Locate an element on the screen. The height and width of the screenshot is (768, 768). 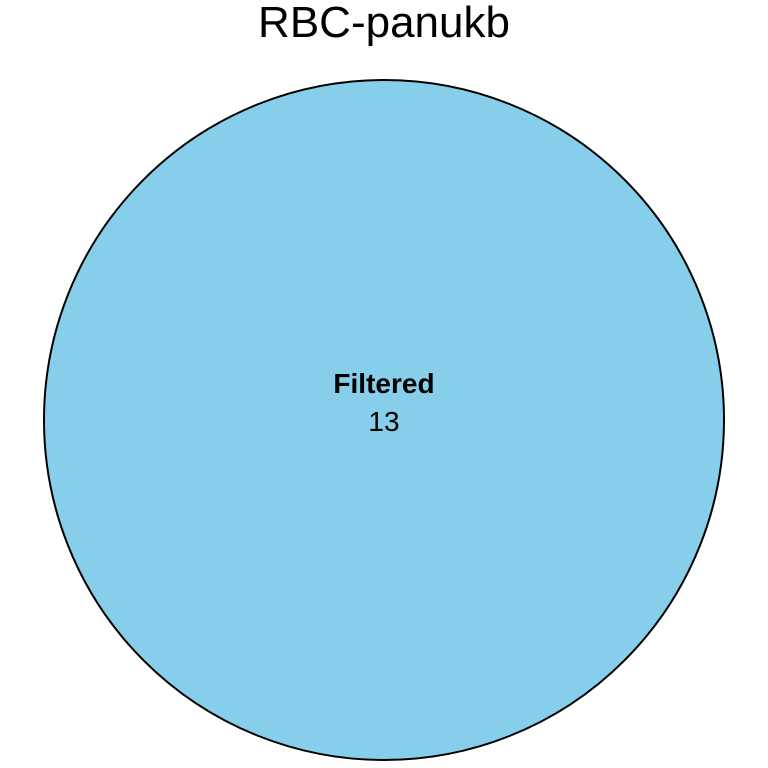
set-label-filtered: Filtered is located at coordinates (383, 383).